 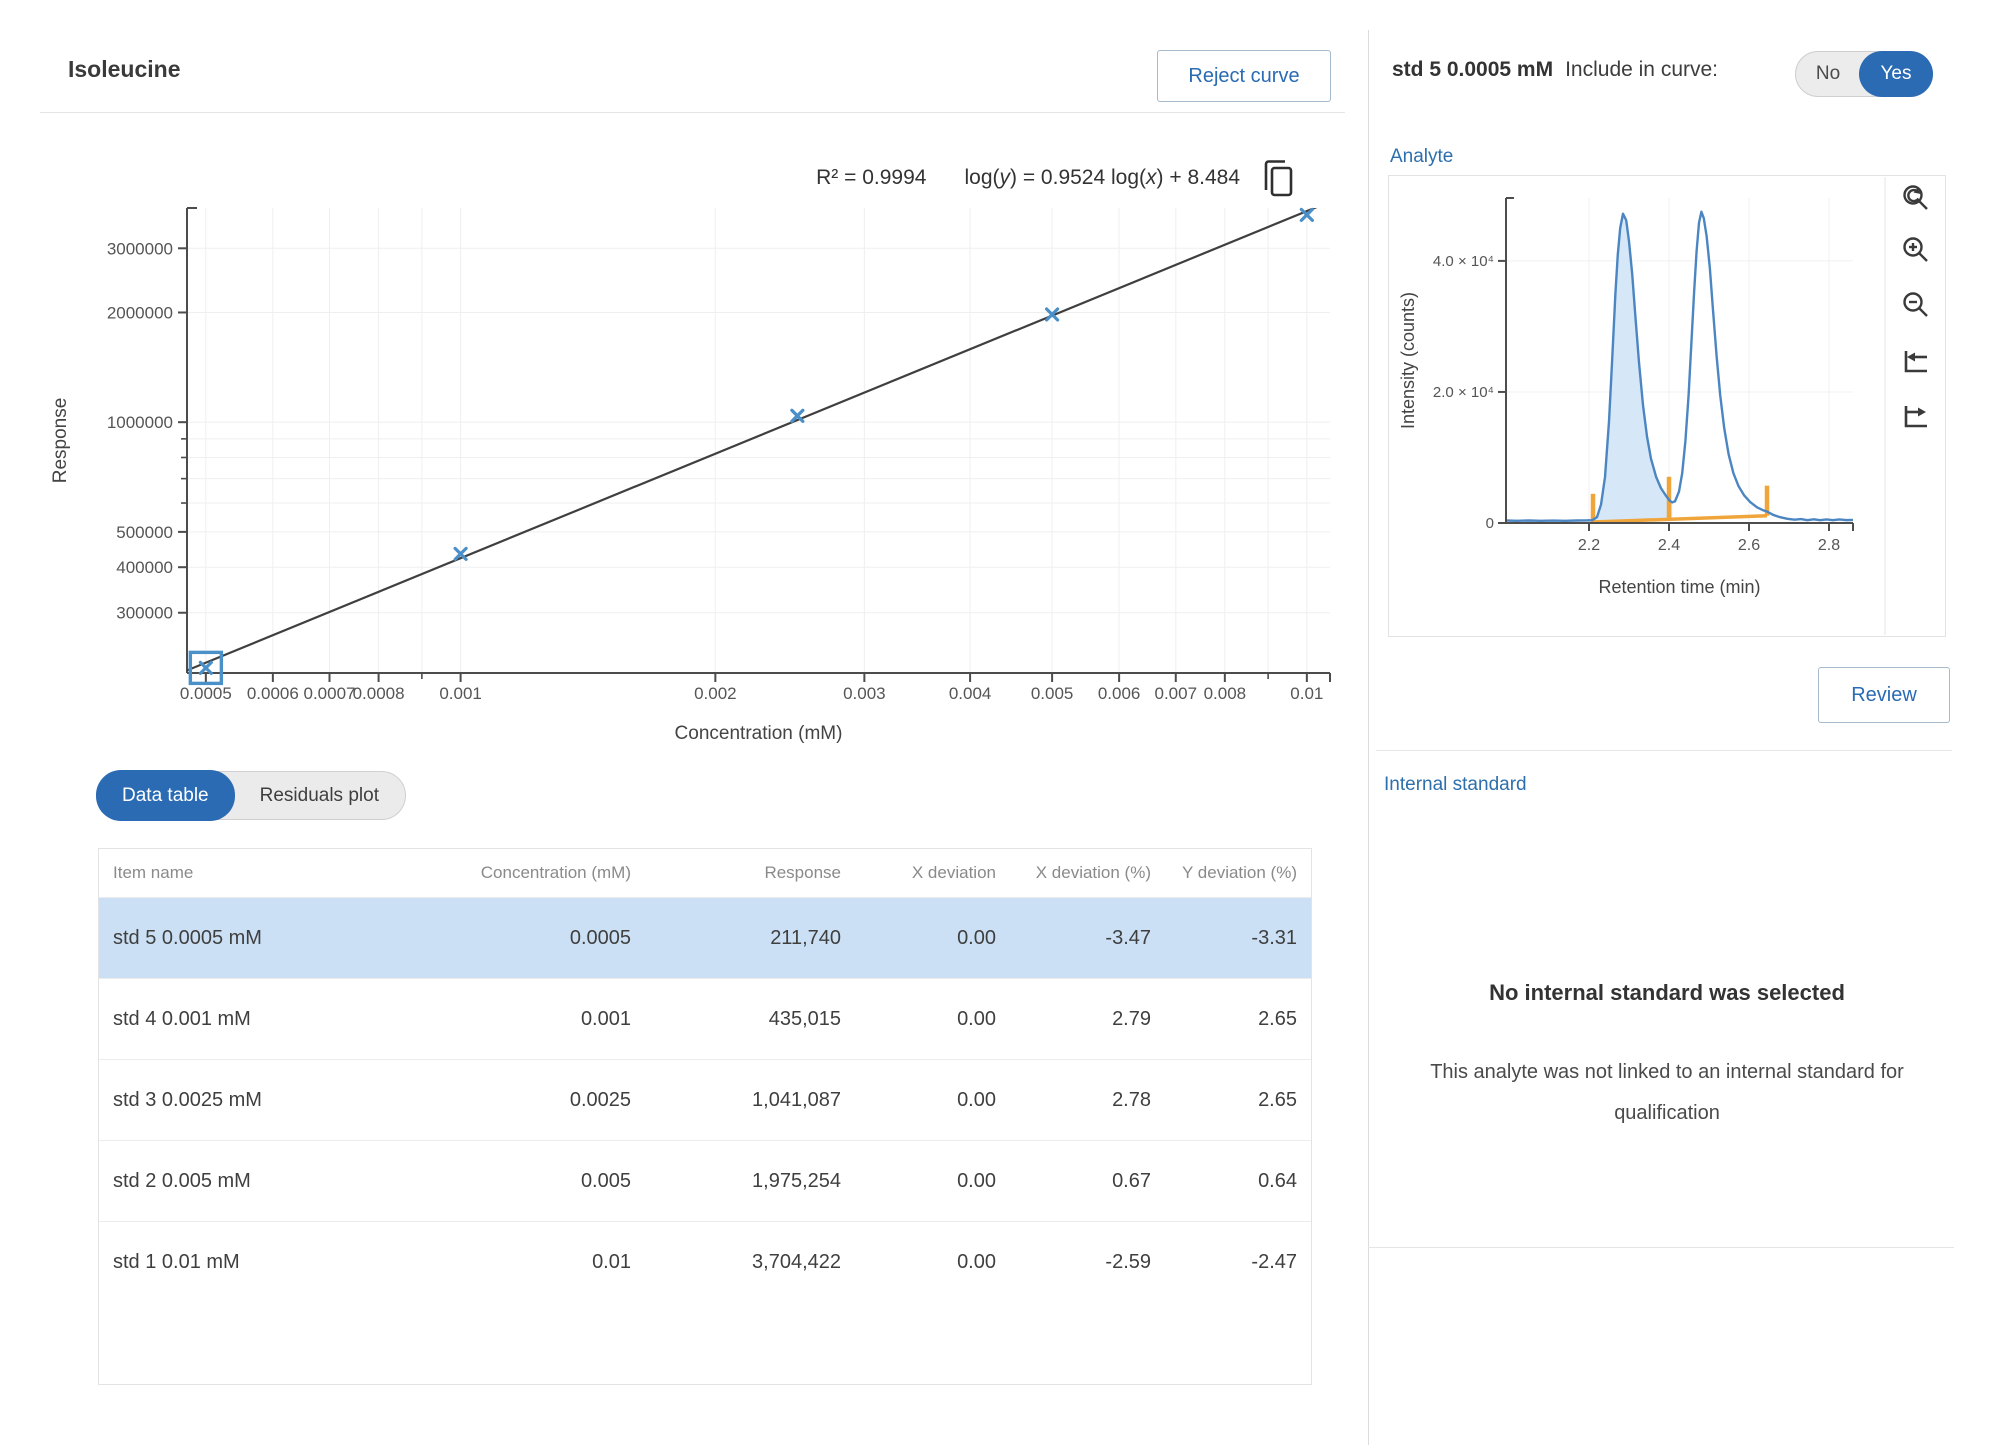 What do you see at coordinates (759, 733) in the screenshot?
I see `x-axis-title: Concentration (mM)` at bounding box center [759, 733].